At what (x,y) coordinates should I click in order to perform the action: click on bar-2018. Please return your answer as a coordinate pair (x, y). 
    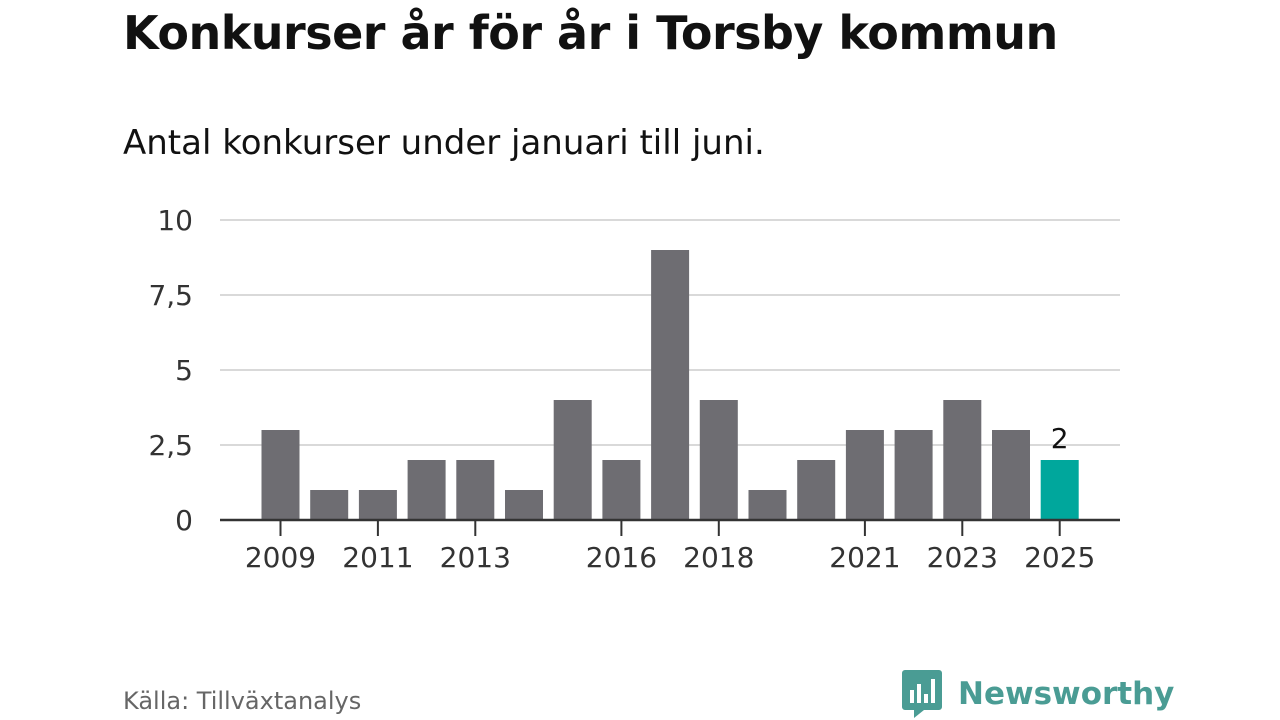
    Looking at the image, I should click on (718, 460).